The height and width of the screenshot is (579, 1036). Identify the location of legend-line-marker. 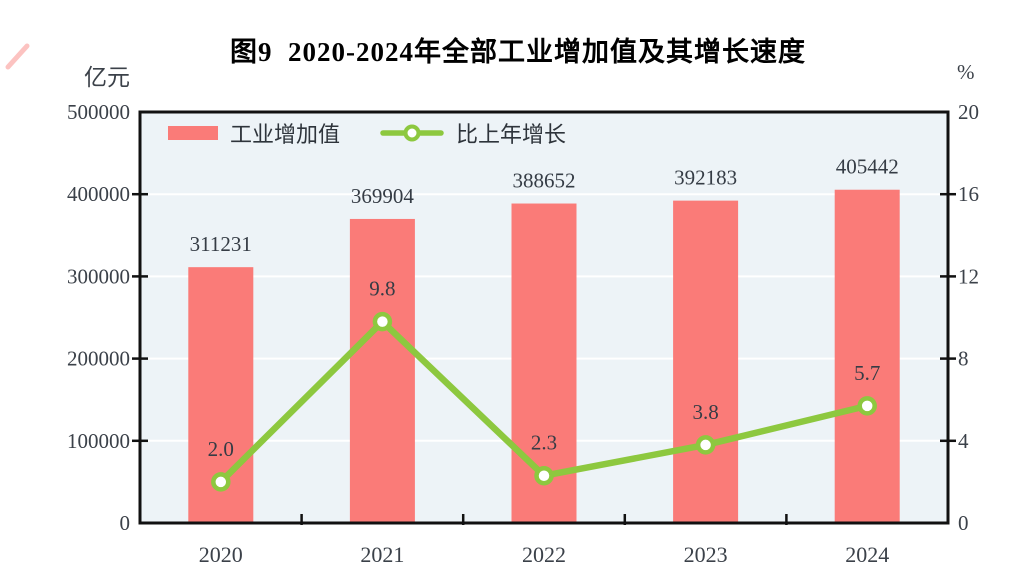
(412, 133).